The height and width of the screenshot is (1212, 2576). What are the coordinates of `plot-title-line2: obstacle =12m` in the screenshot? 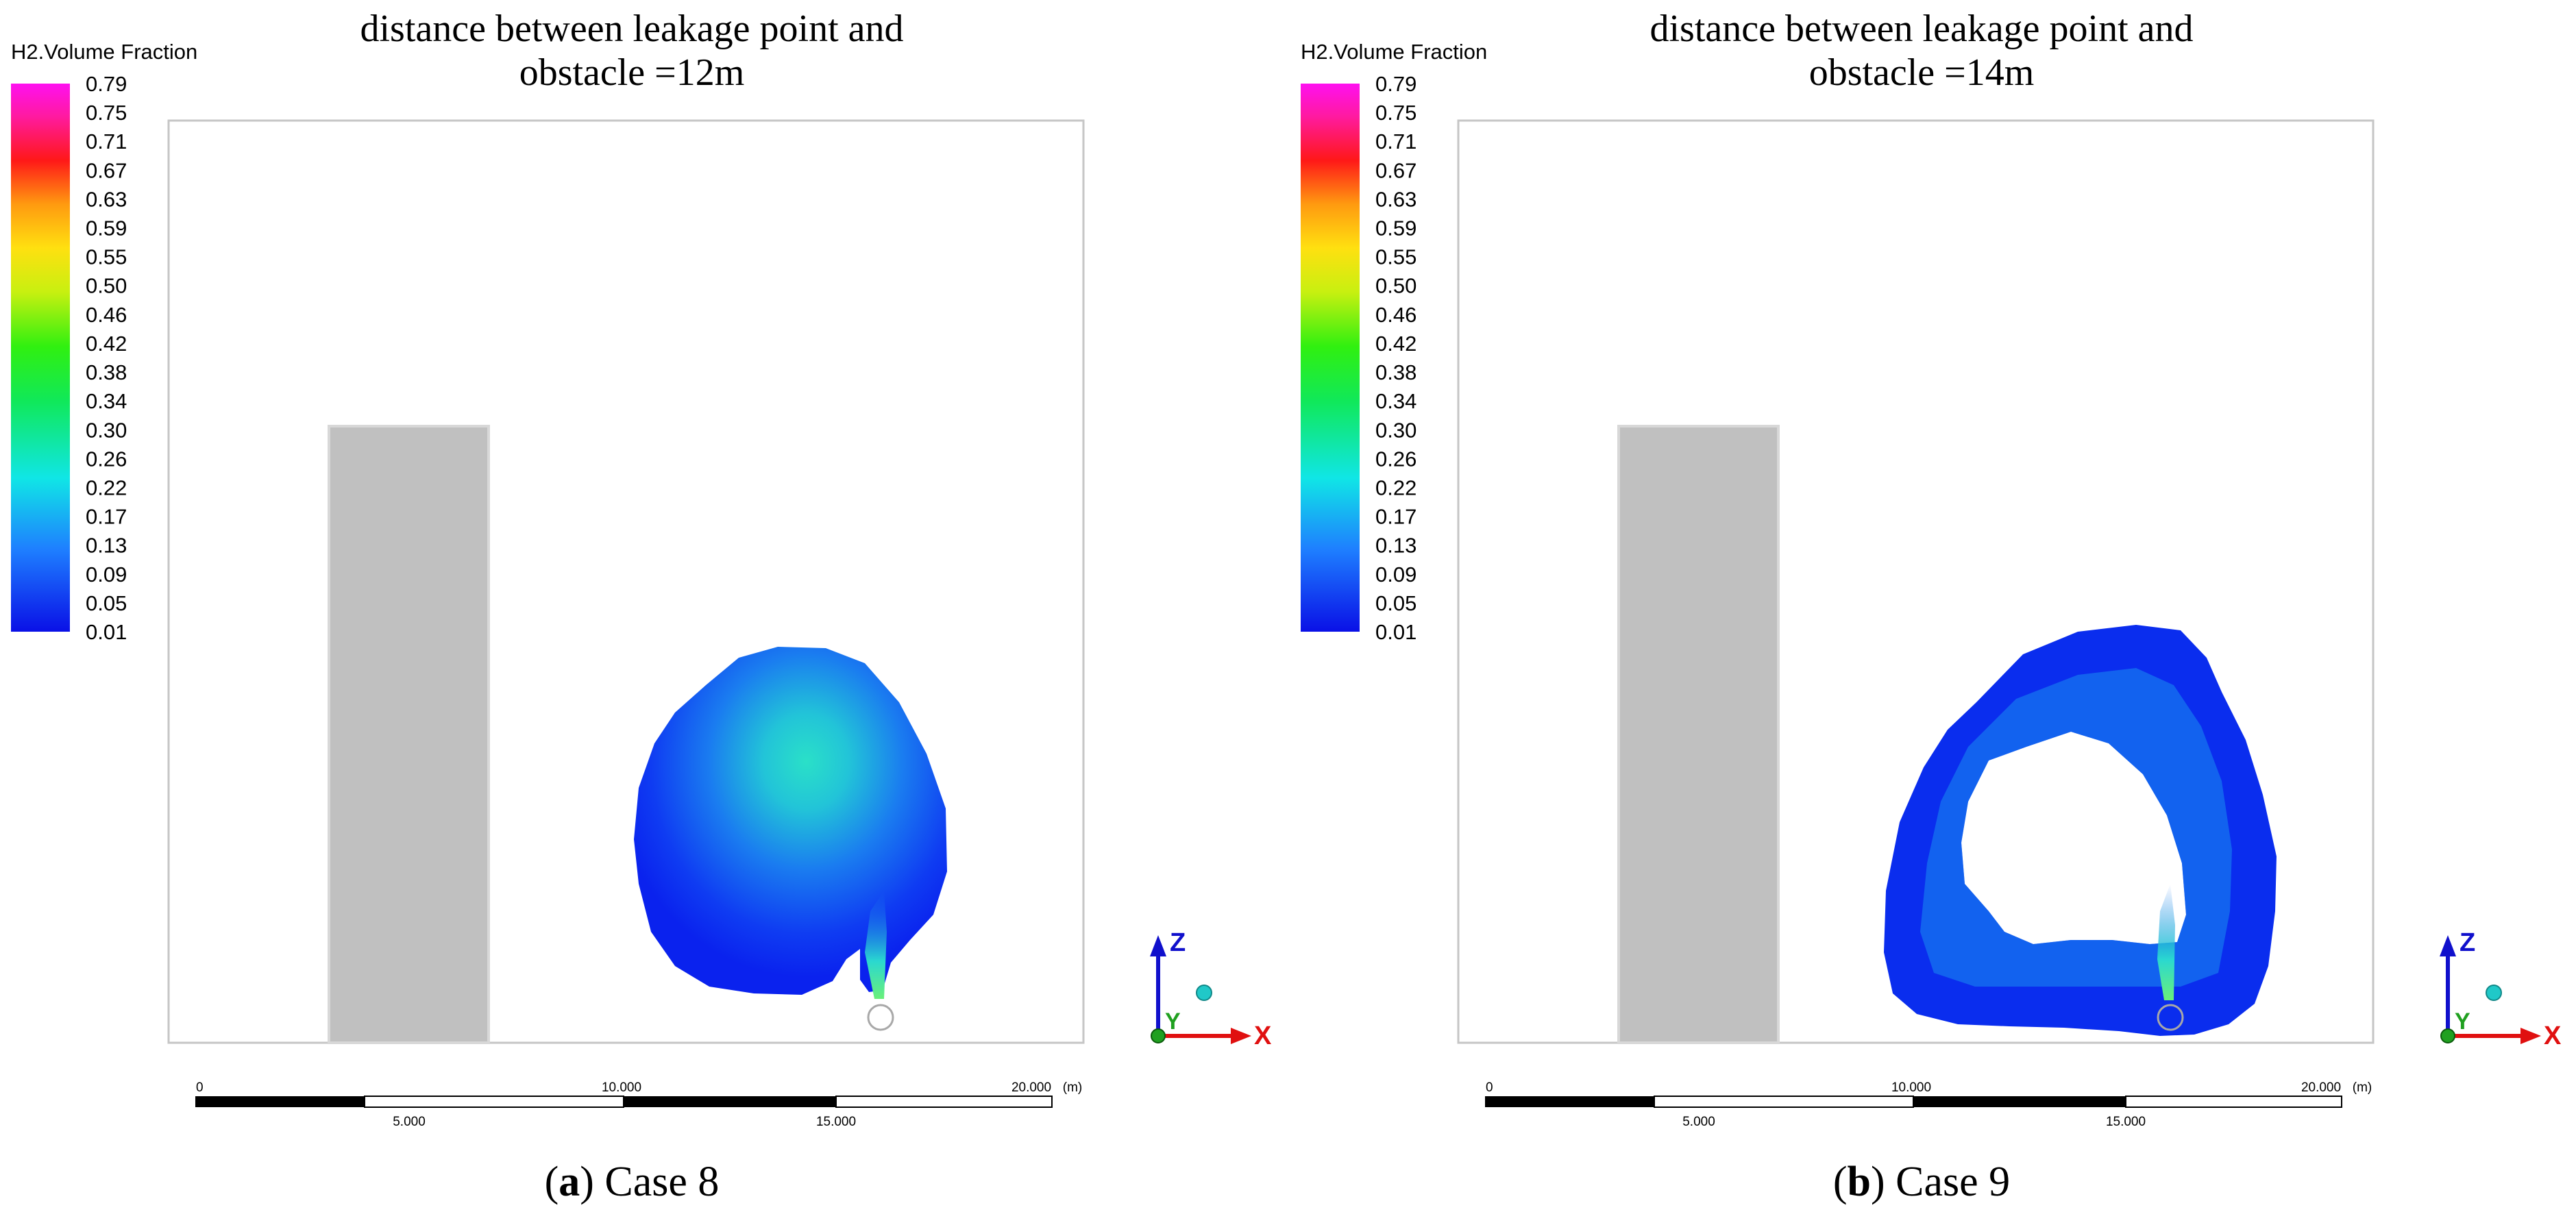 It's located at (632, 73).